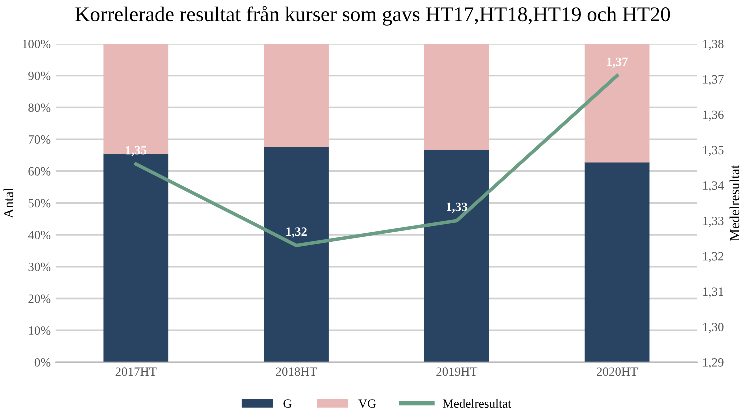 Image resolution: width=746 pixels, height=419 pixels. Describe the element at coordinates (40, 331) in the screenshot. I see `y-tick-label: 10%` at that location.